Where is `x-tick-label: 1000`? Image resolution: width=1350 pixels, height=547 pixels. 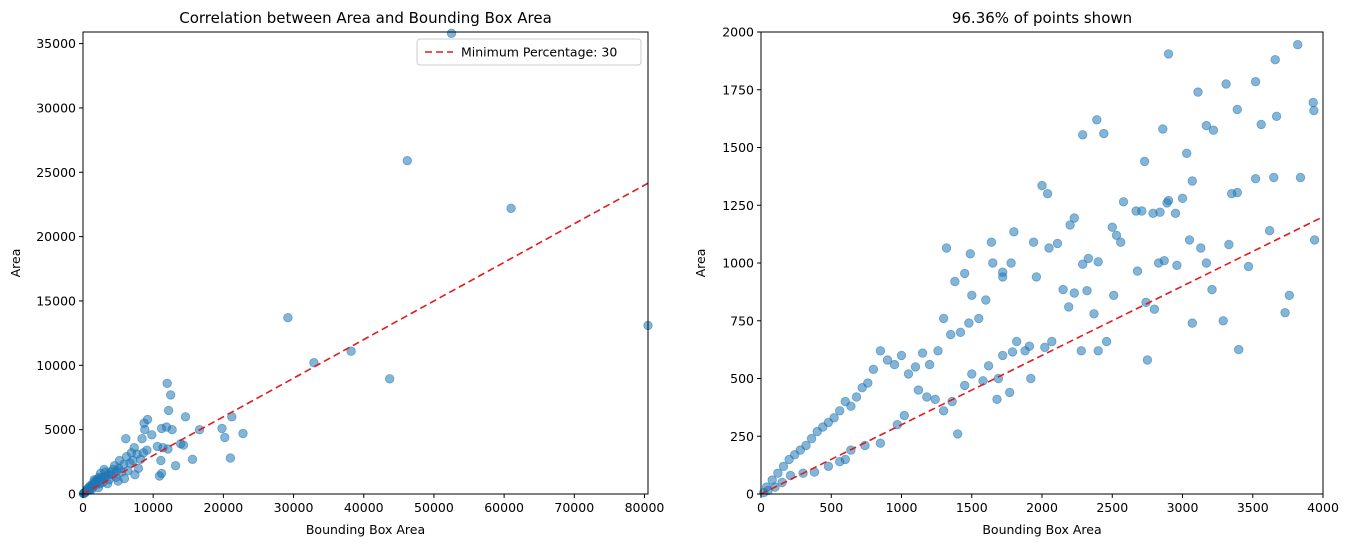 x-tick-label: 1000 is located at coordinates (902, 507).